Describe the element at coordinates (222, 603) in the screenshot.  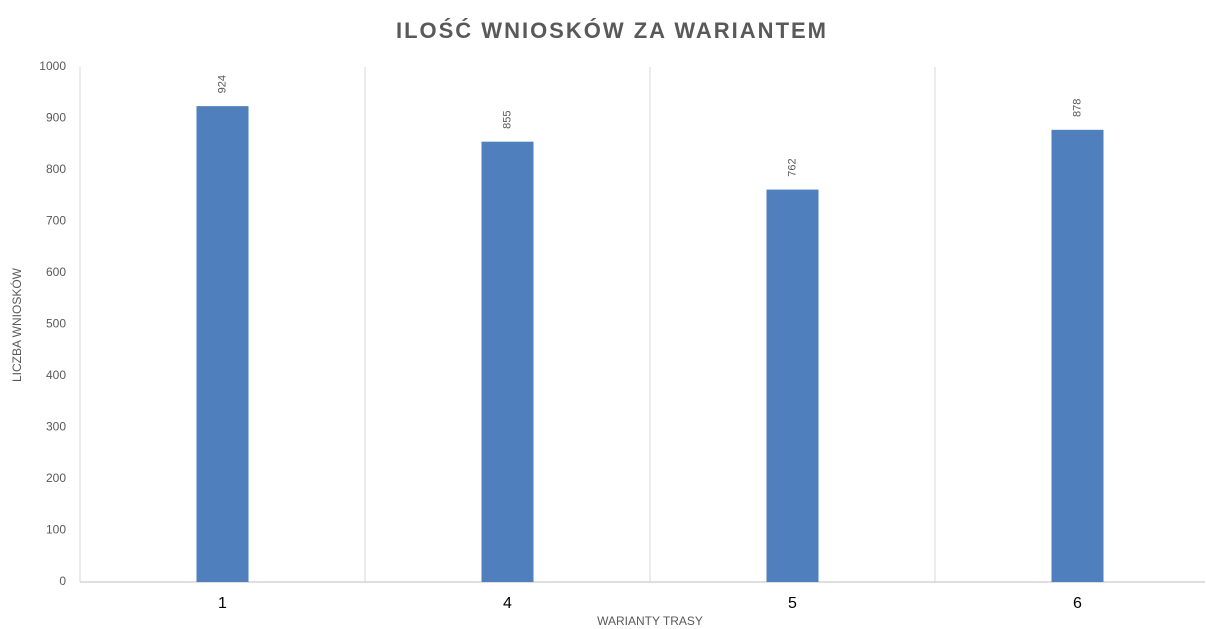
I see `x-tick-label: 1` at that location.